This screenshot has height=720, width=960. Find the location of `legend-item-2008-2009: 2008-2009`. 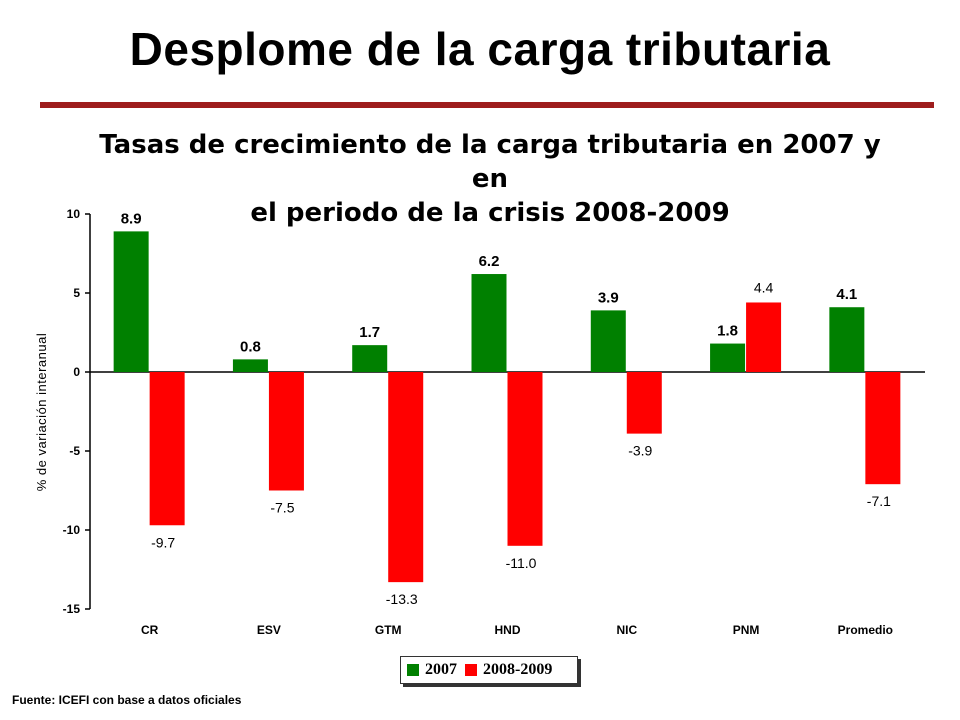

legend-item-2008-2009: 2008-2009 is located at coordinates (508, 670).